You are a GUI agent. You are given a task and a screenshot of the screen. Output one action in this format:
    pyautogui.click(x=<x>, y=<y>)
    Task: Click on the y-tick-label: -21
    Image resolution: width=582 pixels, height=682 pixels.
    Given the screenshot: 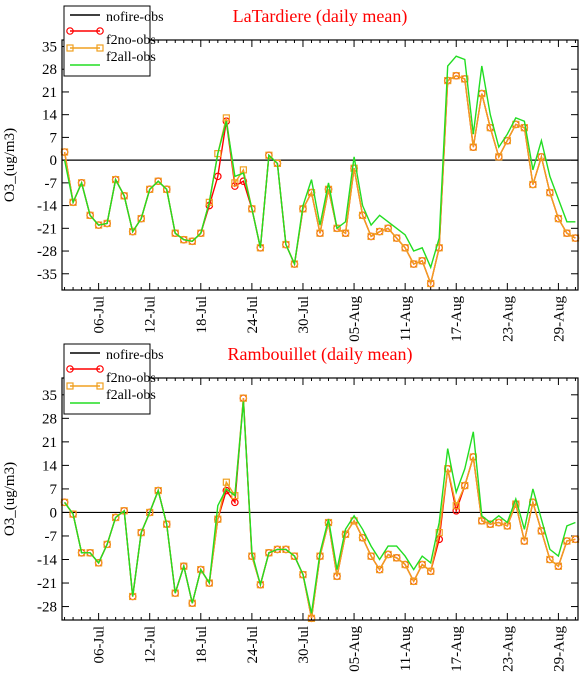 What is the action you would take?
    pyautogui.click(x=47, y=229)
    